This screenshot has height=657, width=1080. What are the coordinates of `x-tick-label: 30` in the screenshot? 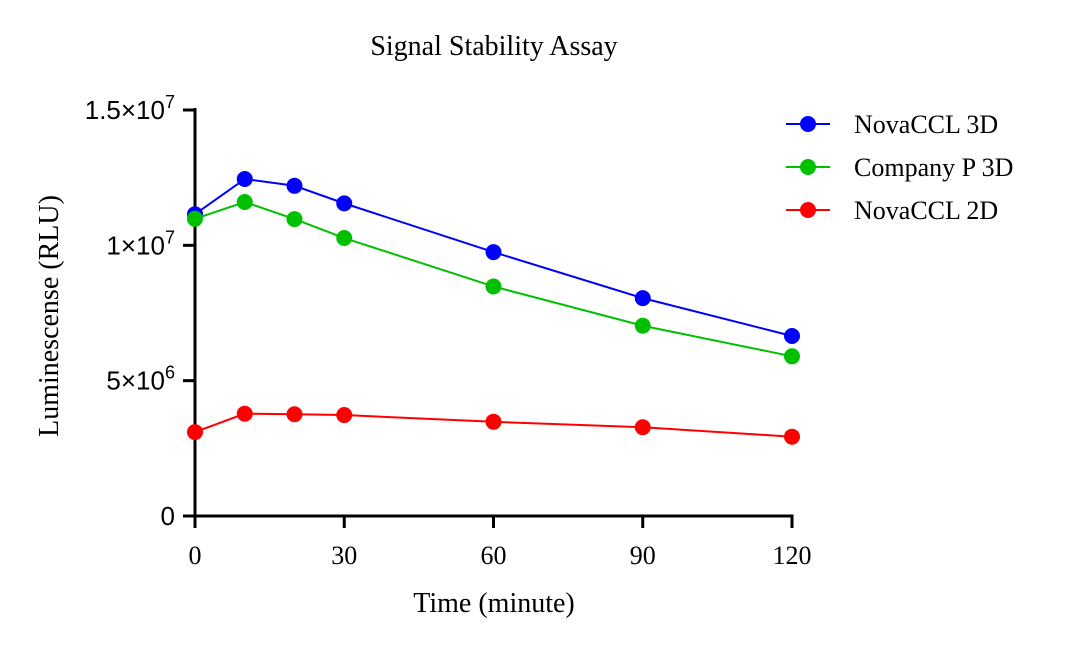 It's located at (344, 555).